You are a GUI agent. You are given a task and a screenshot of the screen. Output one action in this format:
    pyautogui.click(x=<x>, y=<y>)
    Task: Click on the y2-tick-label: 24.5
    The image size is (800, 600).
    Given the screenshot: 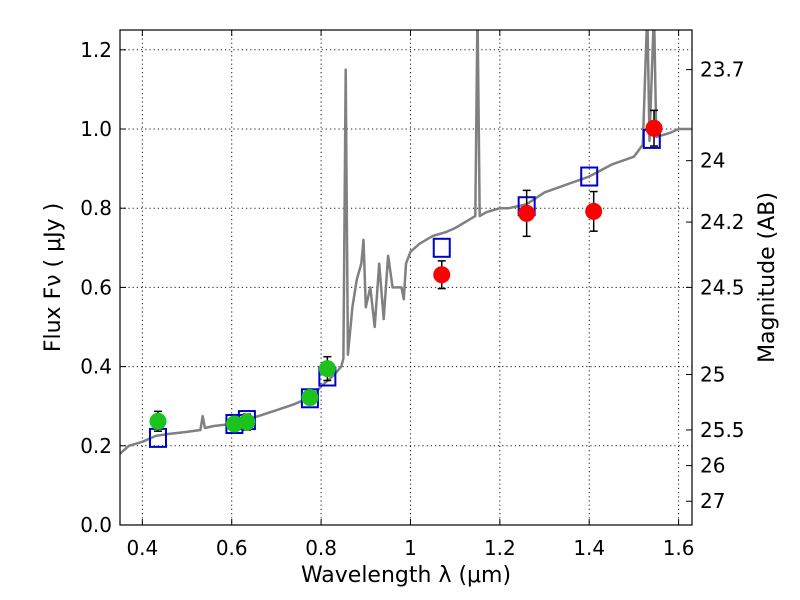 What is the action you would take?
    pyautogui.click(x=722, y=287)
    